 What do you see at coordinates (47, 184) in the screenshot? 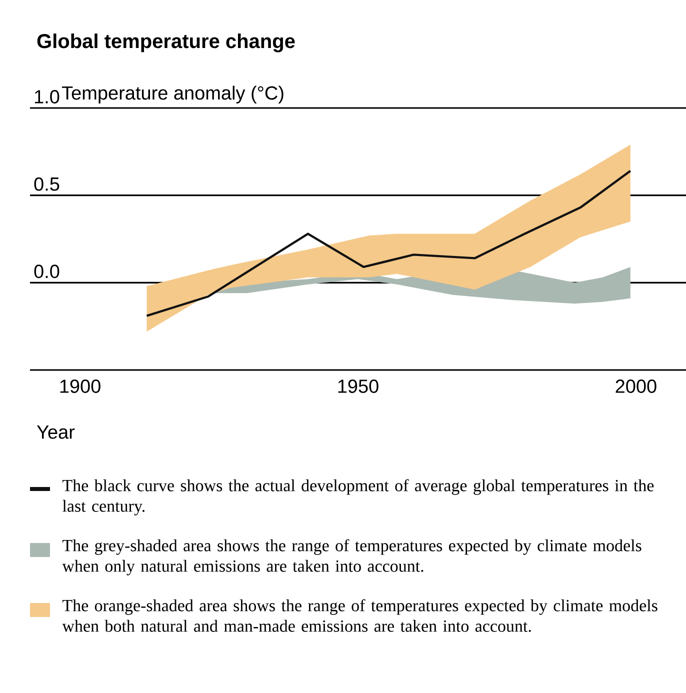
I see `y-tick-label: 0.5` at bounding box center [47, 184].